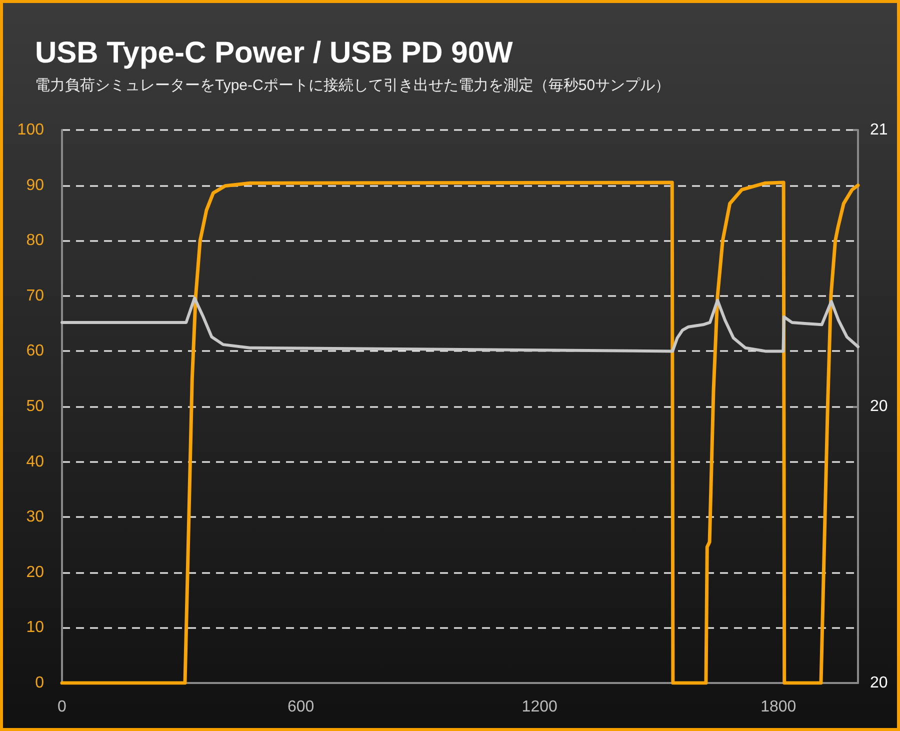 This screenshot has height=731, width=900. What do you see at coordinates (39, 683) in the screenshot?
I see `y-tick-label: 0` at bounding box center [39, 683].